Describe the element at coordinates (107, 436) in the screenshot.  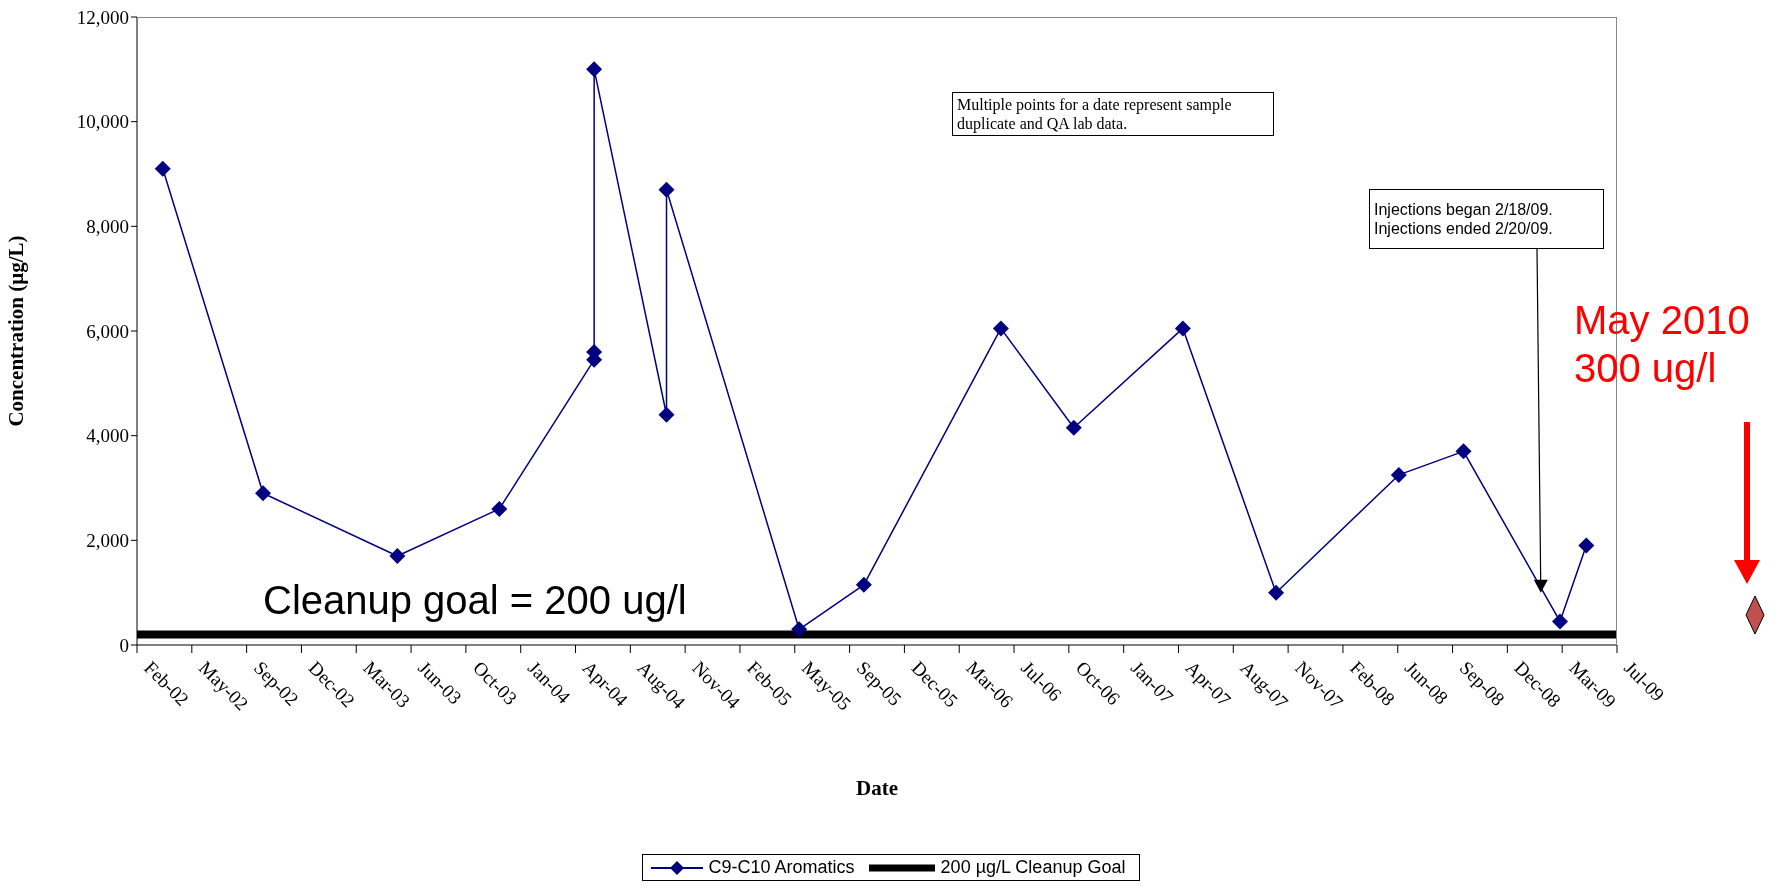
I see `y-tick-label: 4,000` at that location.